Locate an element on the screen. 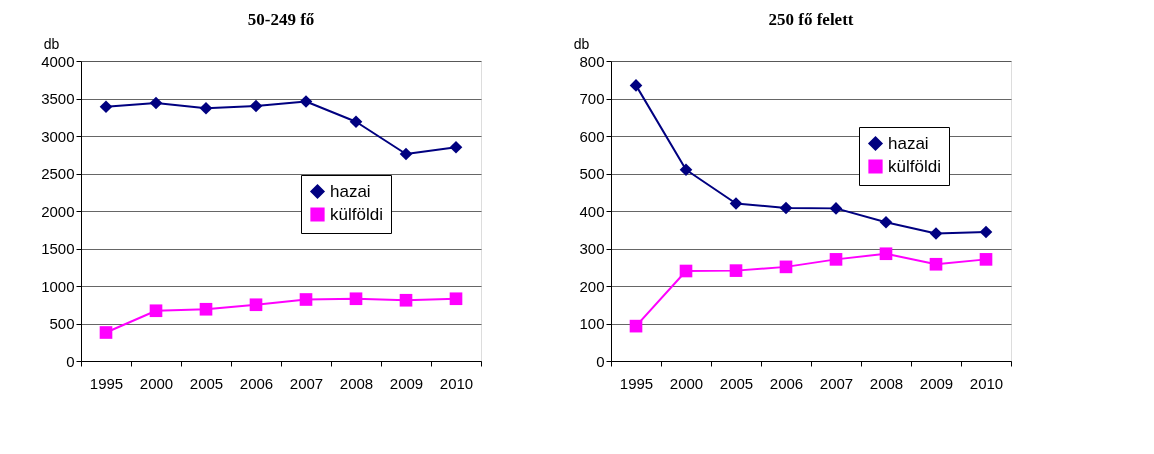  y-tick-label: 3500 is located at coordinates (58, 98).